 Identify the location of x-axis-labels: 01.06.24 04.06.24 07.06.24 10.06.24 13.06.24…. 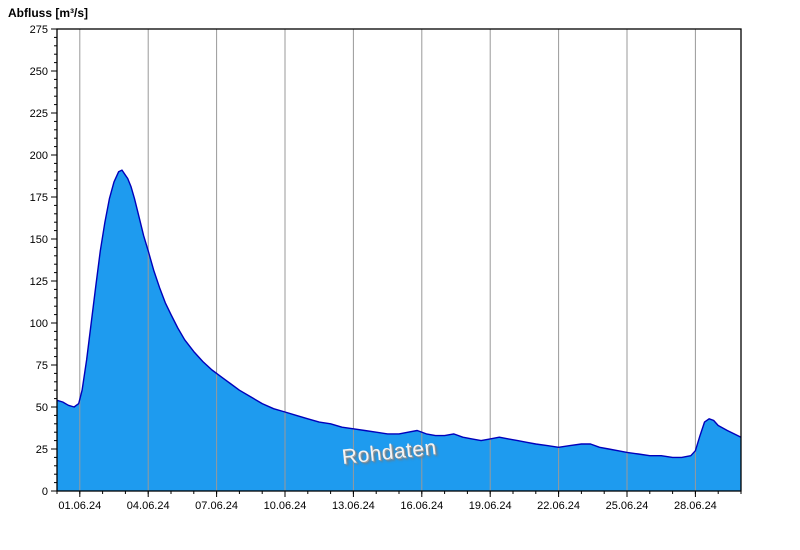
(387, 506).